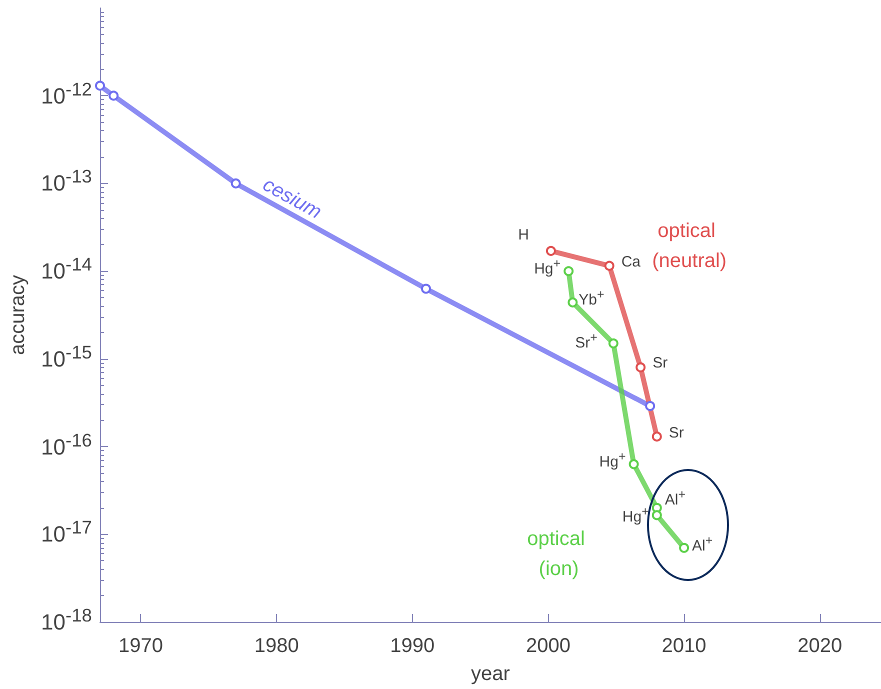  Describe the element at coordinates (276, 646) in the screenshot. I see `x-tick-label: 1980` at that location.